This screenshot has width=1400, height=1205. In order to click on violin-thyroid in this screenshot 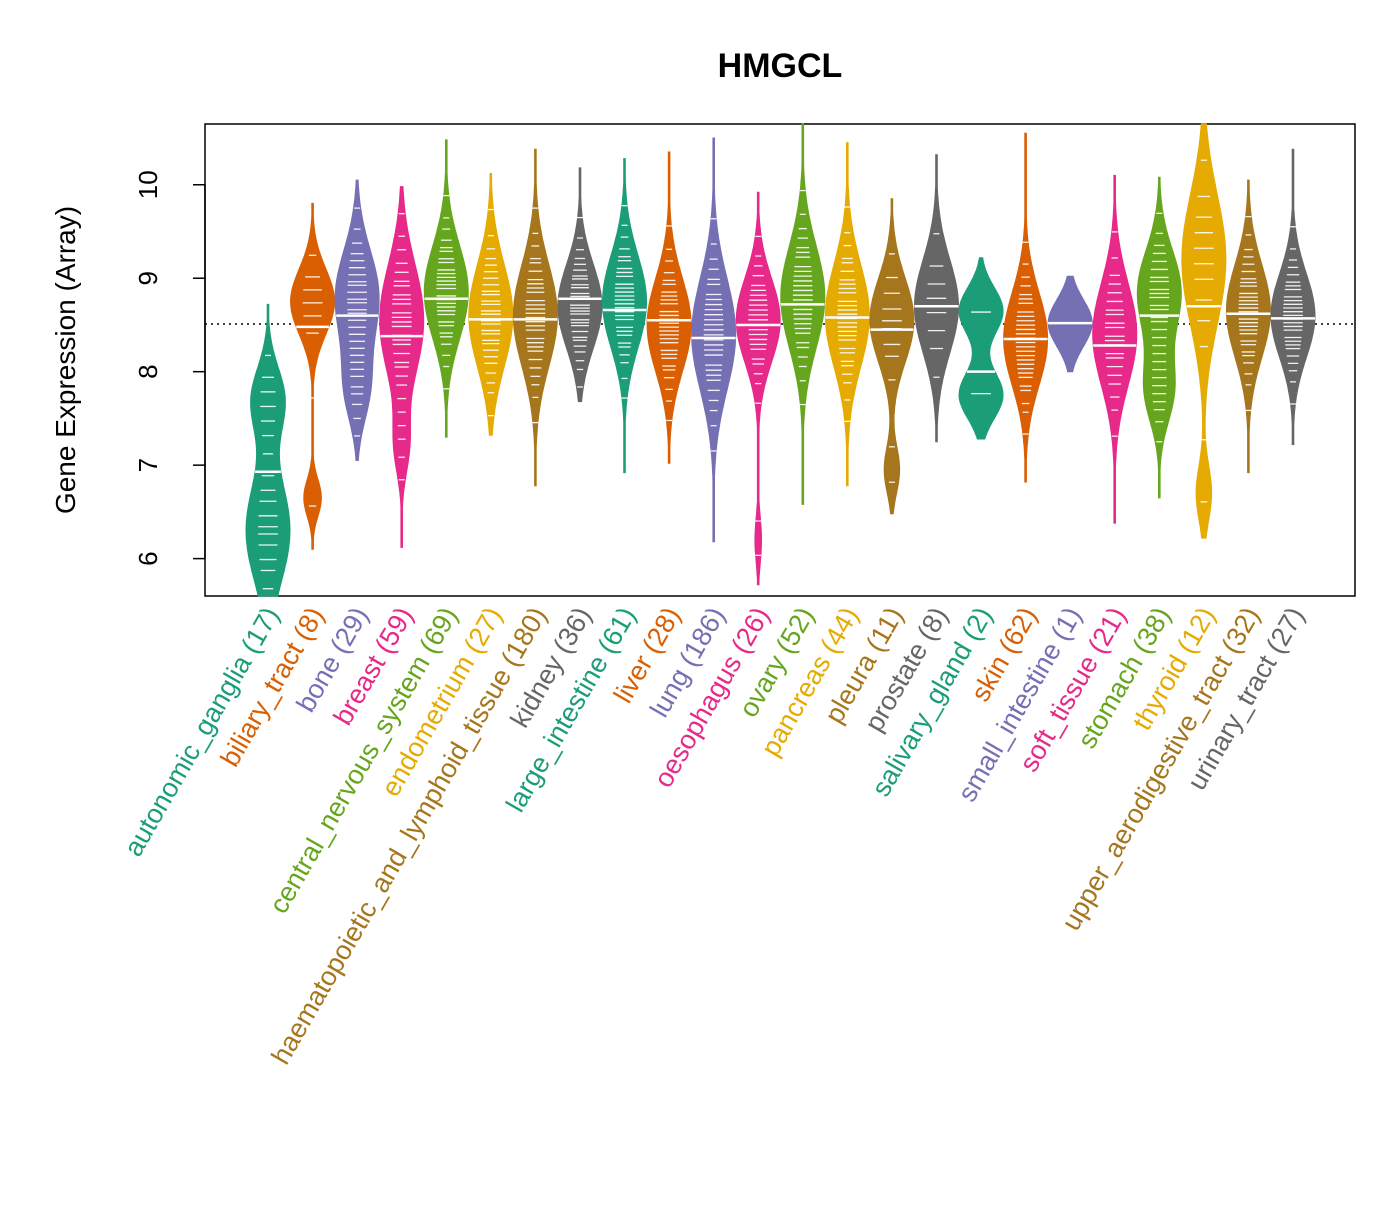, I will do `click(1204, 331)`.